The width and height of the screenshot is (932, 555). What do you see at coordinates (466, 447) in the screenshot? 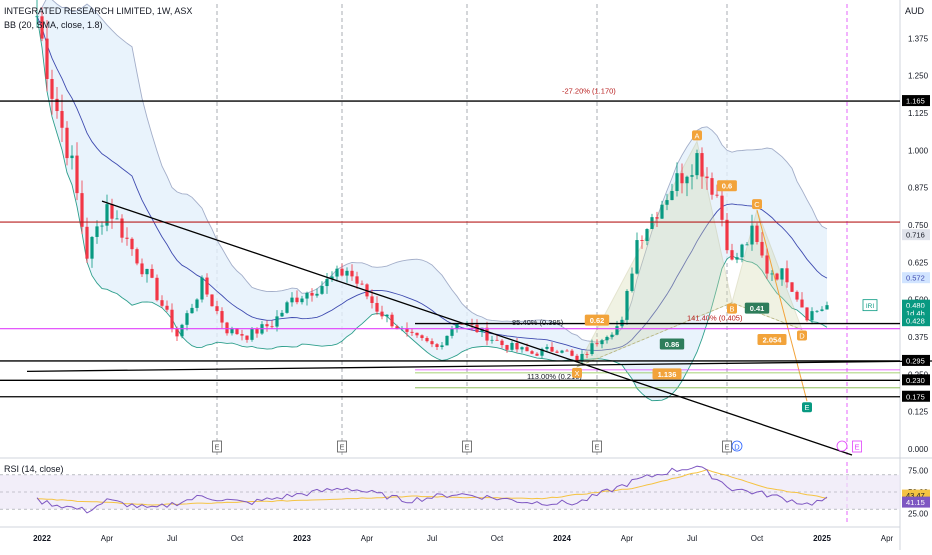
I see `event-marker-2: E` at bounding box center [466, 447].